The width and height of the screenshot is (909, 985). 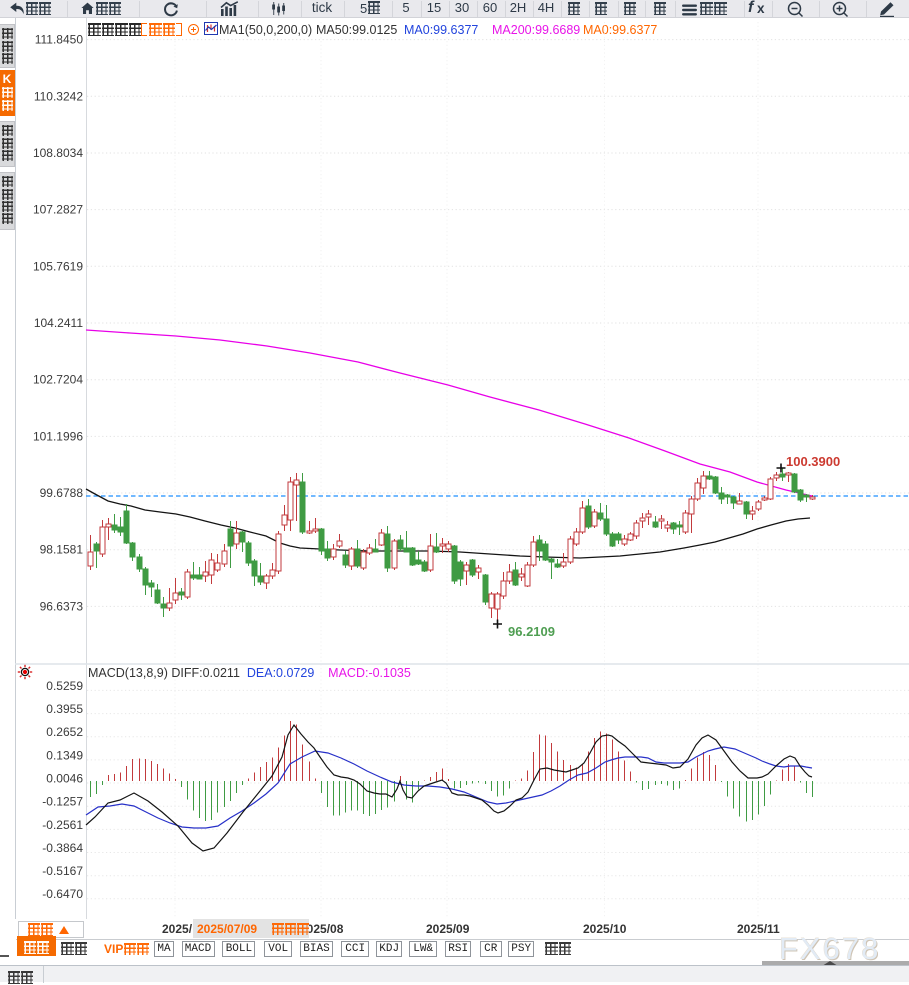 I want to click on svg-text: 100.3900, so click(x=813, y=461).